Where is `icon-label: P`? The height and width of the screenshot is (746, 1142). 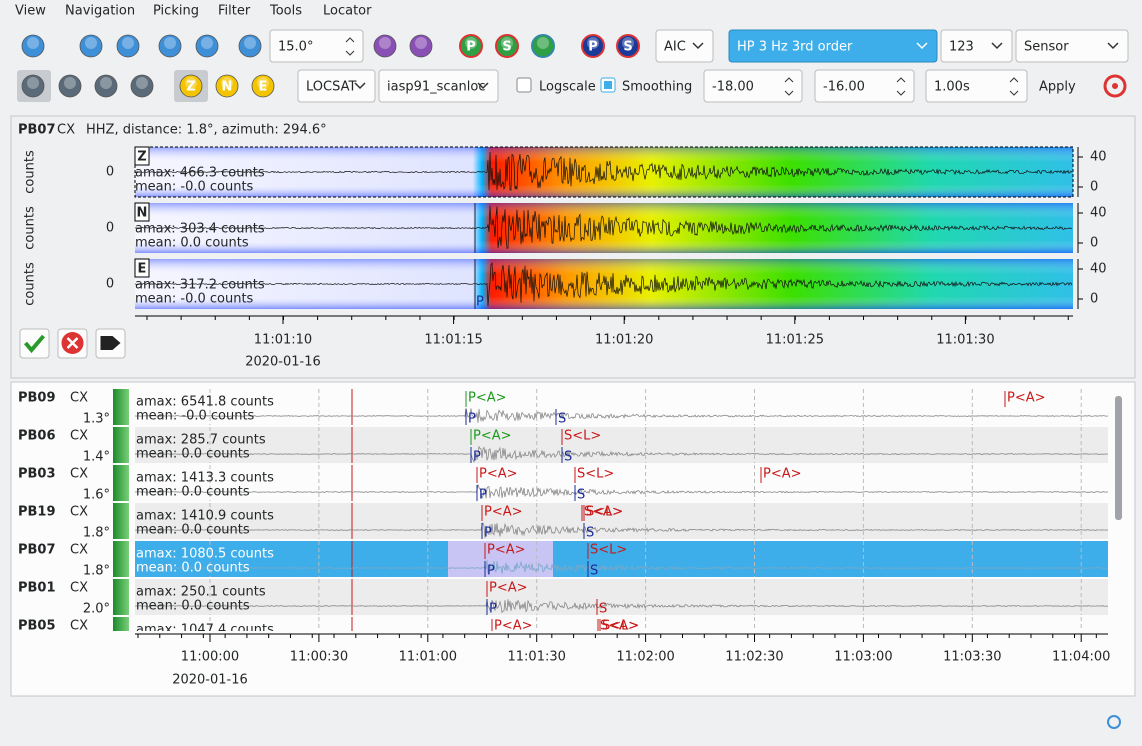 icon-label: P is located at coordinates (593, 47).